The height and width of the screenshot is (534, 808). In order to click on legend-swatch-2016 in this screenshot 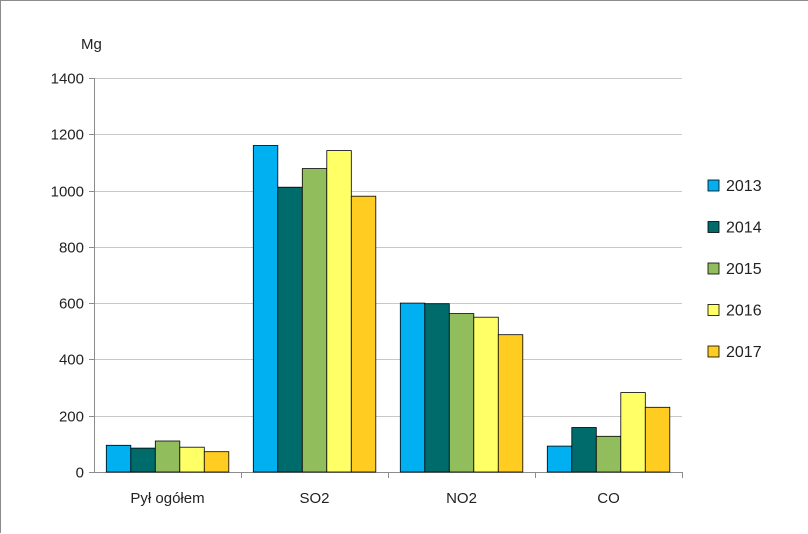, I will do `click(713, 310)`.